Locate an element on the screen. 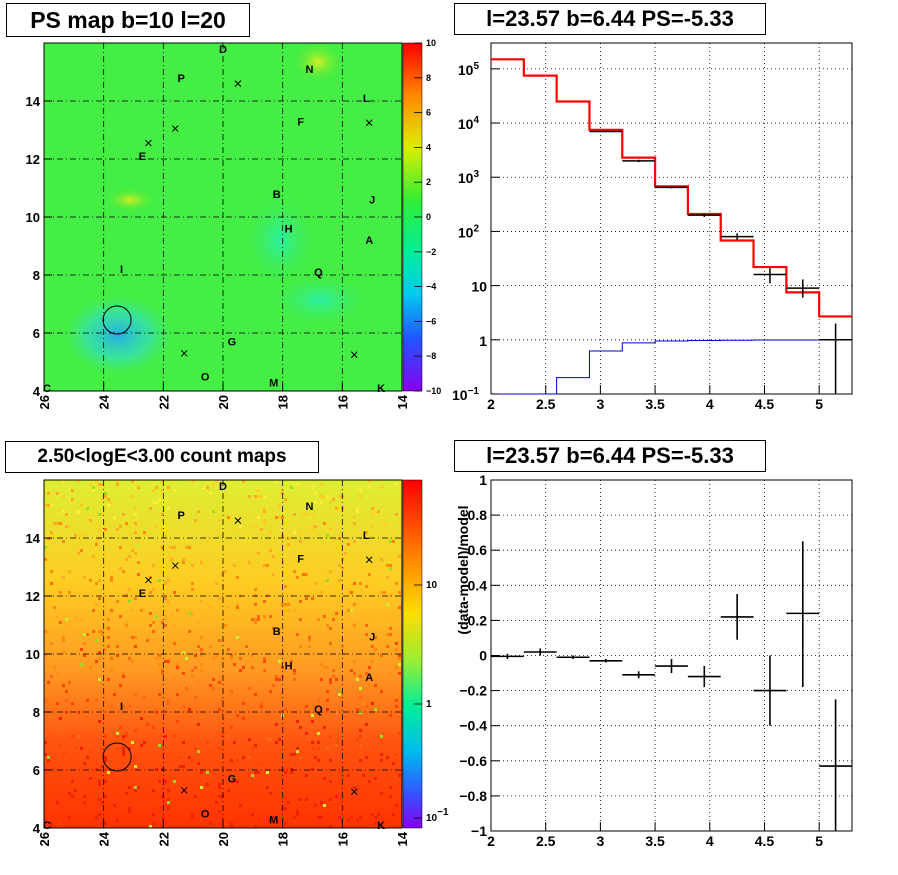 The height and width of the screenshot is (875, 898). resid-y-tick-label: 0.4 is located at coordinates (478, 585).